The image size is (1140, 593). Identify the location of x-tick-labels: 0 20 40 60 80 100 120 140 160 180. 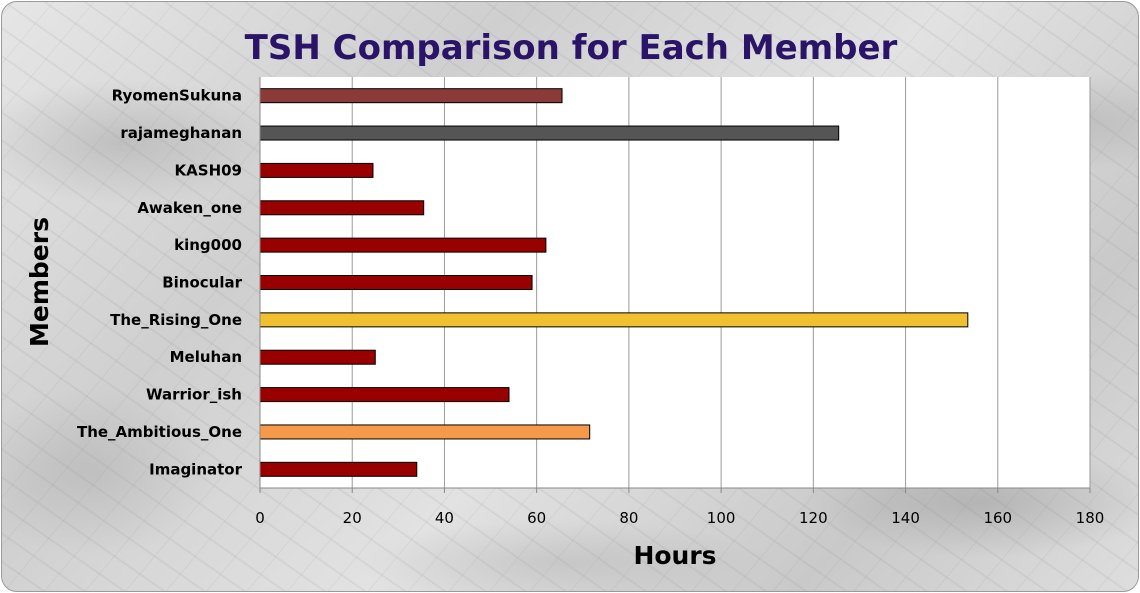
(679, 507).